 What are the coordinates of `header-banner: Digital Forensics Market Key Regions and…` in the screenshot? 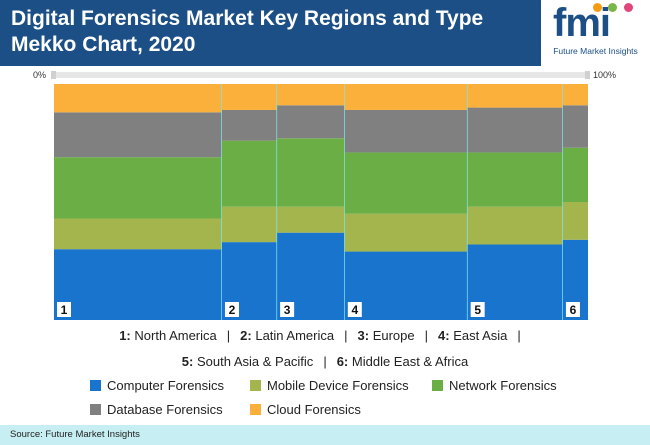 It's located at (325, 33).